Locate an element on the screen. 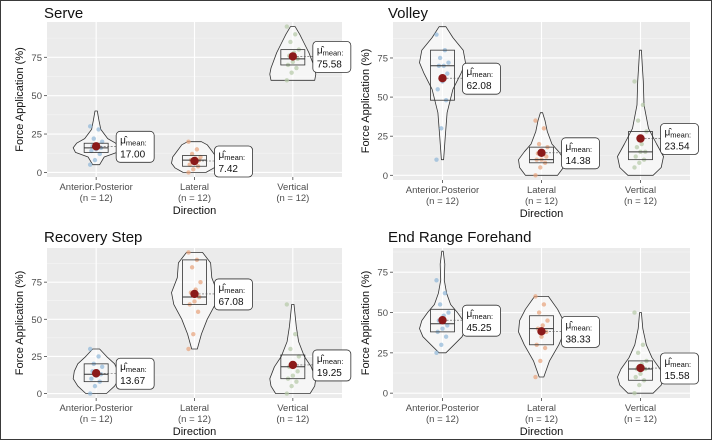 This screenshot has height=440, width=712. mean-label-value: 38.33 is located at coordinates (578, 339).